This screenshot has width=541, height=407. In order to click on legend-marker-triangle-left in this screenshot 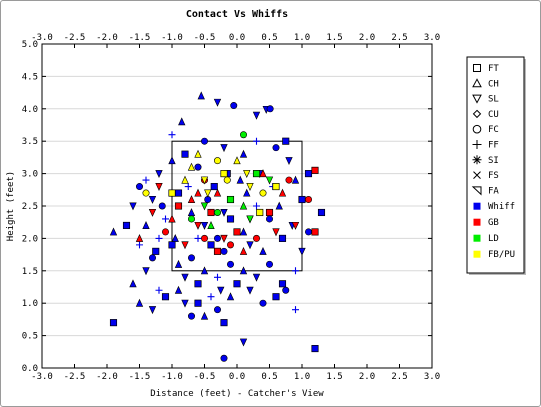, I will do `click(476, 191)`.